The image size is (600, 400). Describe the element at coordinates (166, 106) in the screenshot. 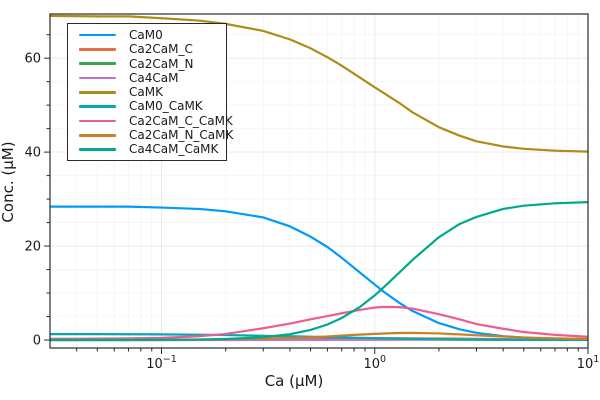

I see `legend-label: CaM0_CaMK` at that location.